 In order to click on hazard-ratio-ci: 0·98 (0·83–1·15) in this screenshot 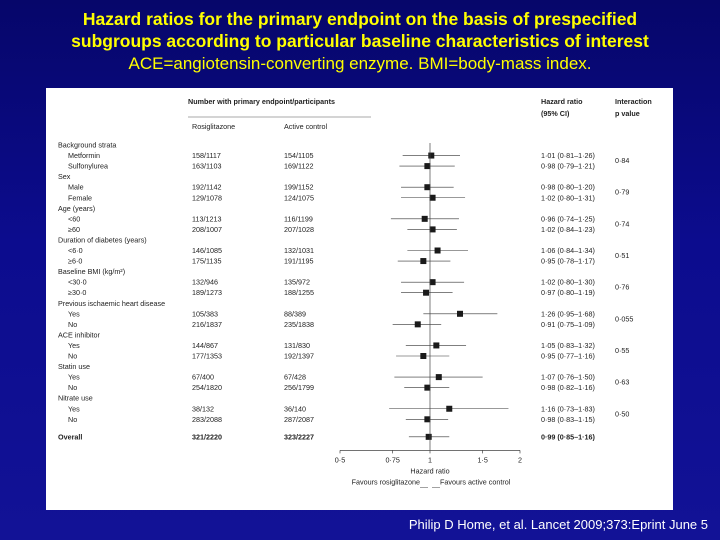, I will do `click(568, 419)`.